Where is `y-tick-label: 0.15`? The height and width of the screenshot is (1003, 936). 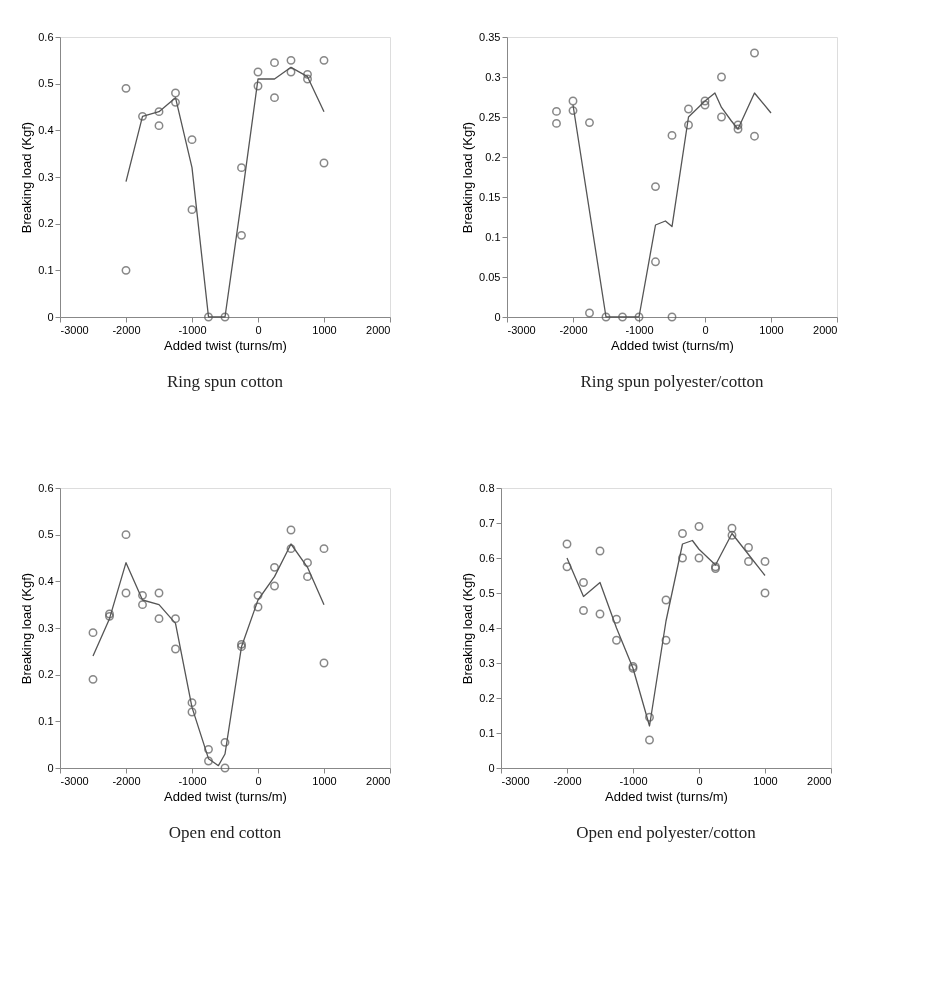
y-tick-label: 0.15 is located at coordinates (490, 196).